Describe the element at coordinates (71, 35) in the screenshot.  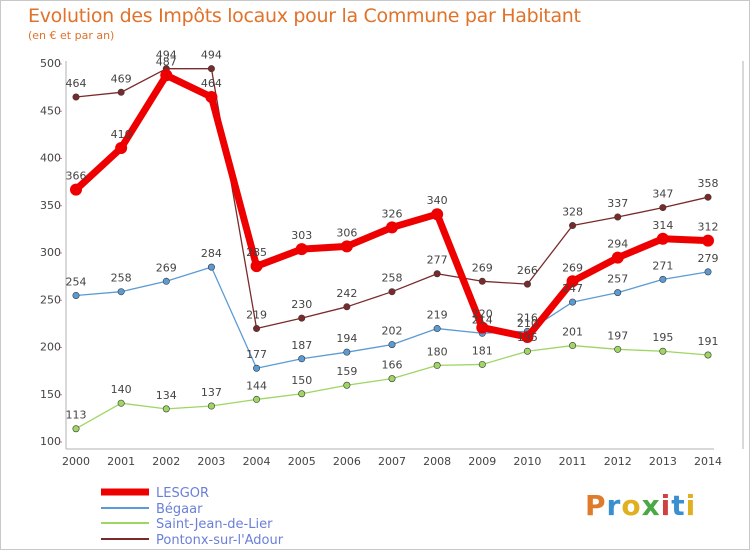
I see `chart-subtitle: (en € et par an)` at that location.